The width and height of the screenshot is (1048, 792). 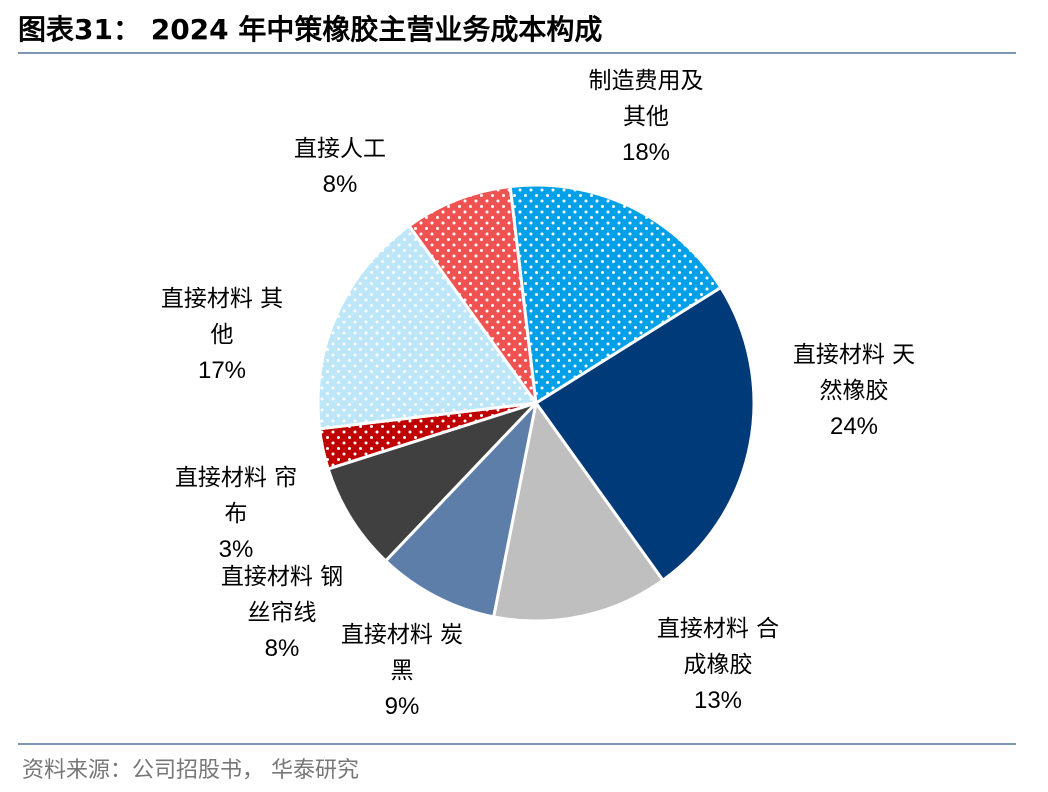 What do you see at coordinates (854, 426) in the screenshot?
I see `slice-value-label: 24%` at bounding box center [854, 426].